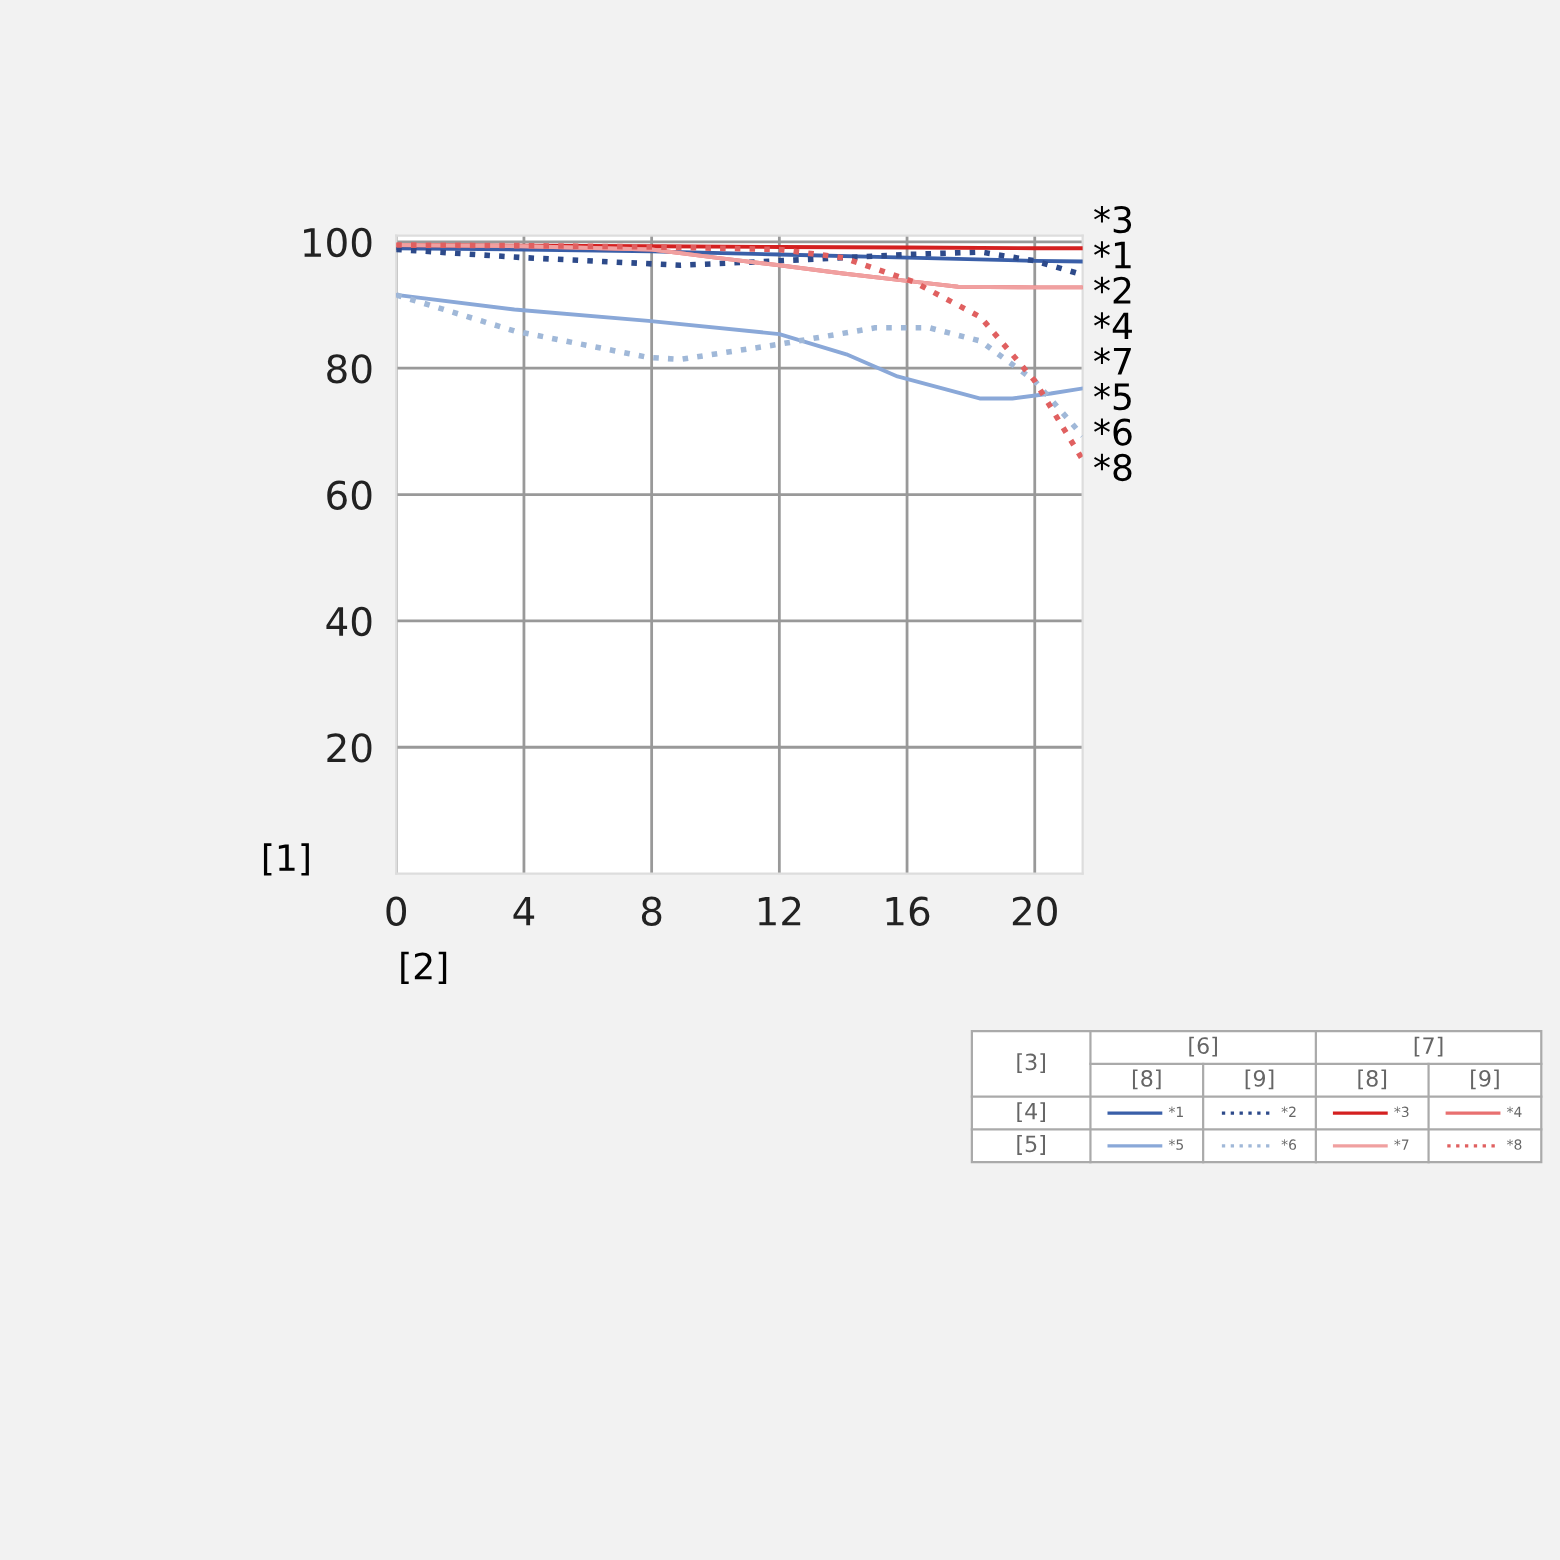 This screenshot has height=1560, width=1560. I want to click on y-tick-label: 80, so click(349, 369).